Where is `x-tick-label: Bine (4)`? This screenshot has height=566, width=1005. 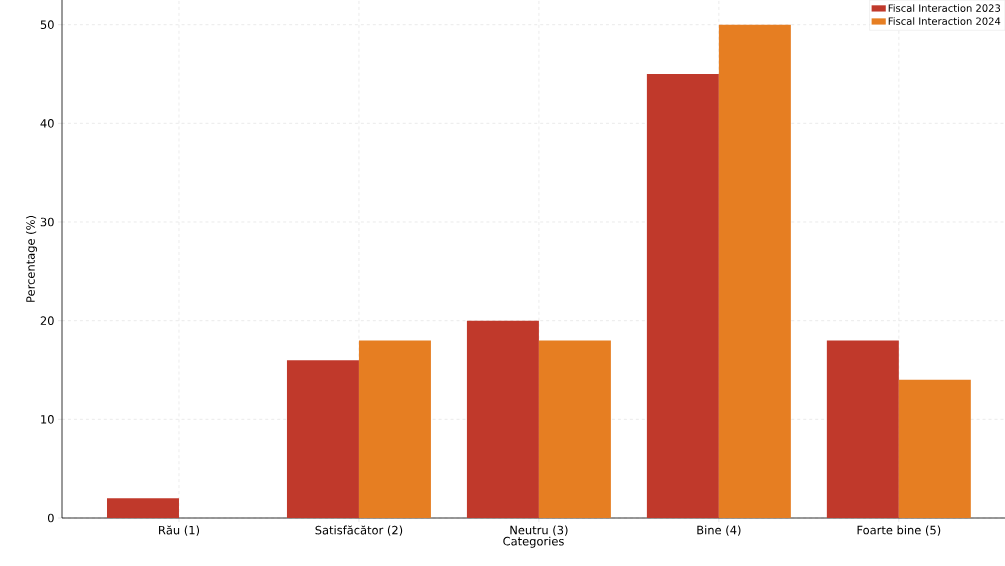
x-tick-label: Bine (4) is located at coordinates (719, 530).